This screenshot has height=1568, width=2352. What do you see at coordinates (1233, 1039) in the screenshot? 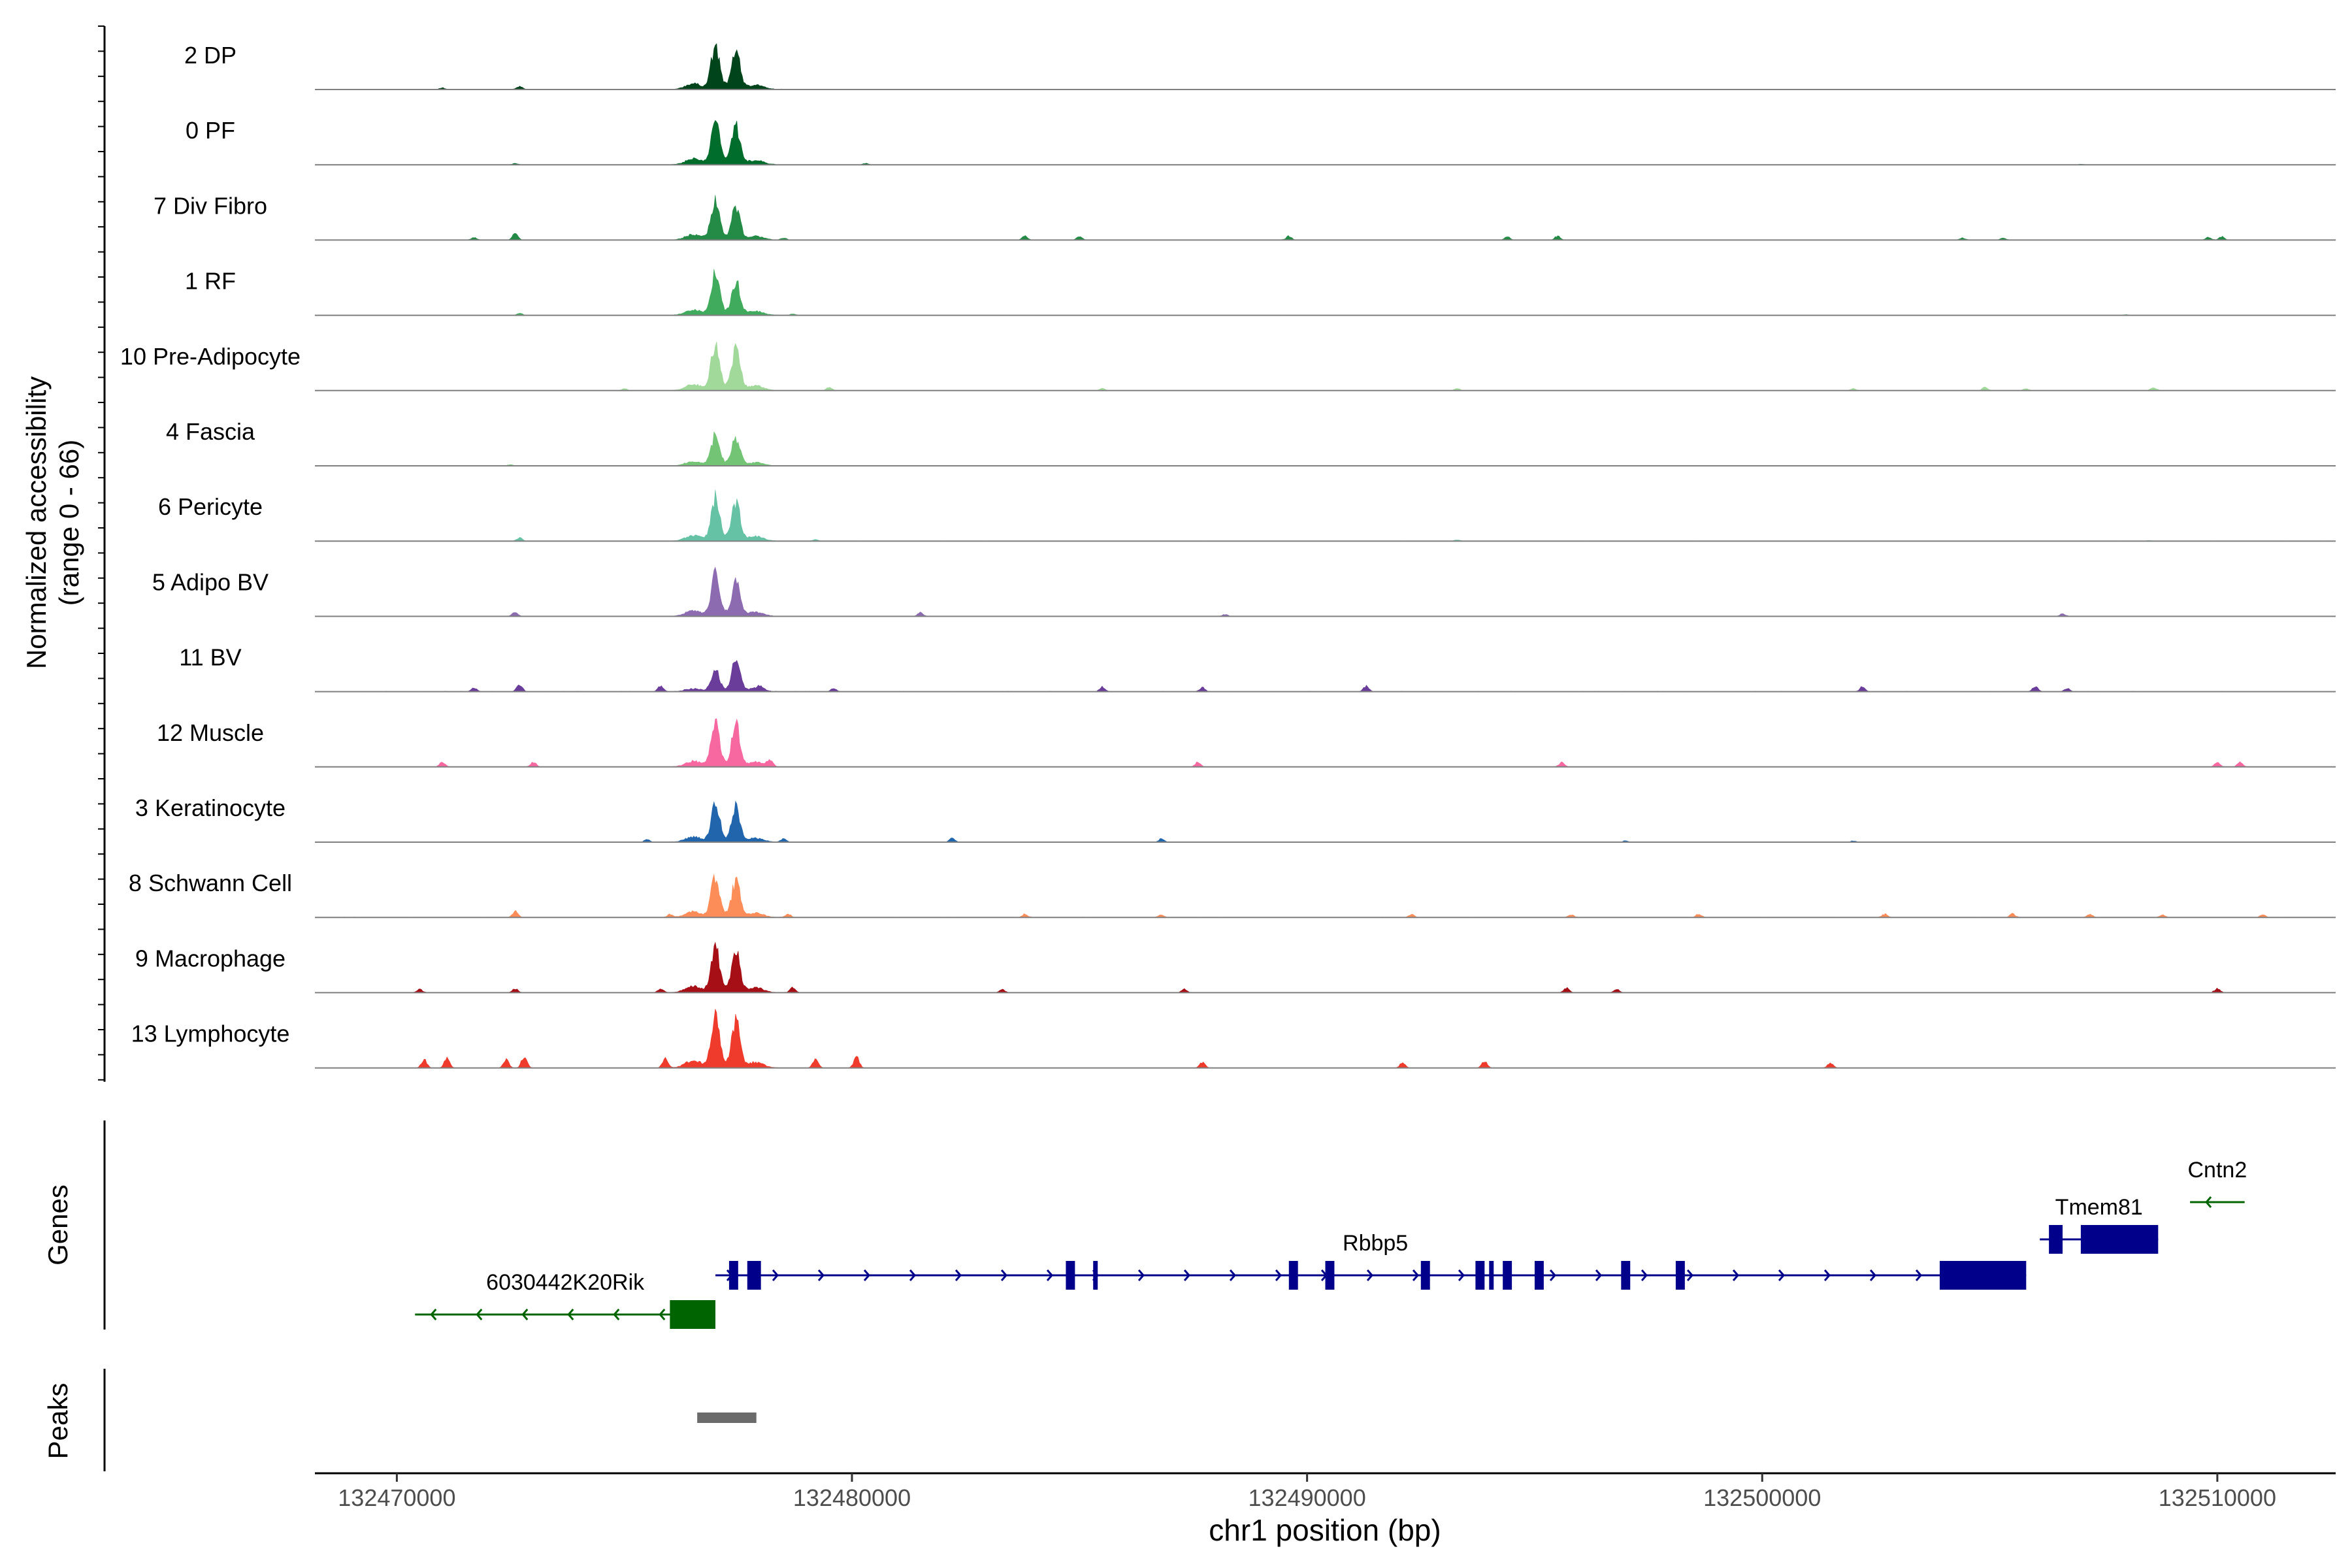
I see `track-13-lymphocyte: 13 Lymphocyte` at bounding box center [1233, 1039].